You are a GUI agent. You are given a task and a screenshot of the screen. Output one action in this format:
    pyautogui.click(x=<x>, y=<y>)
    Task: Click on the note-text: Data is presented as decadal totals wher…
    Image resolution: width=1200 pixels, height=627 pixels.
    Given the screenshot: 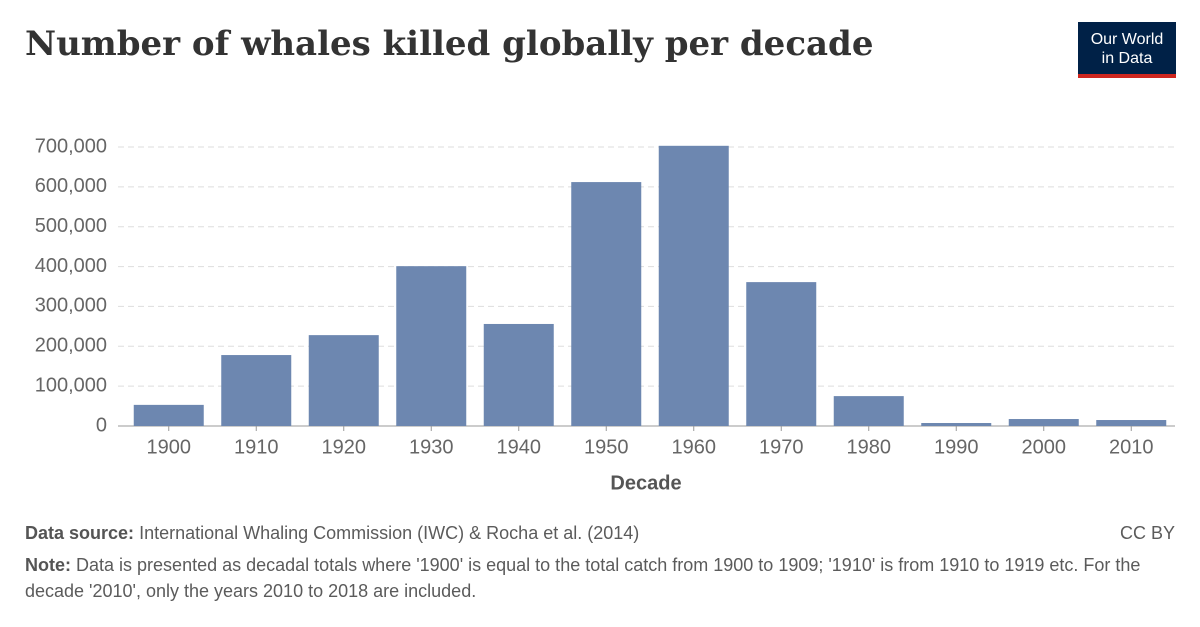 What is the action you would take?
    pyautogui.click(x=583, y=578)
    